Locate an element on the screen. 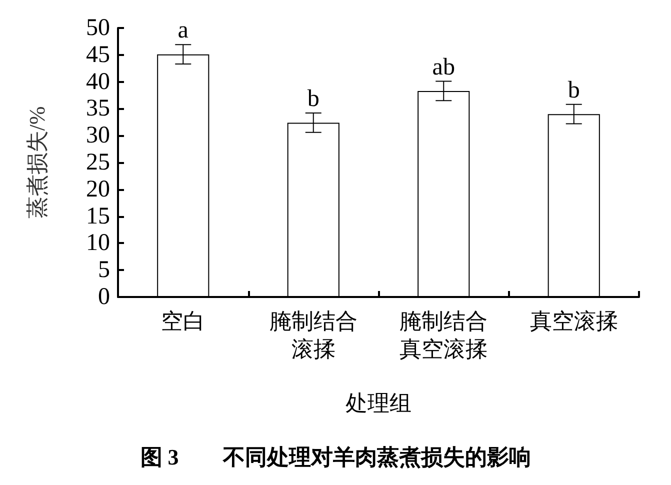  y-tick-label: 45 is located at coordinates (98, 55).